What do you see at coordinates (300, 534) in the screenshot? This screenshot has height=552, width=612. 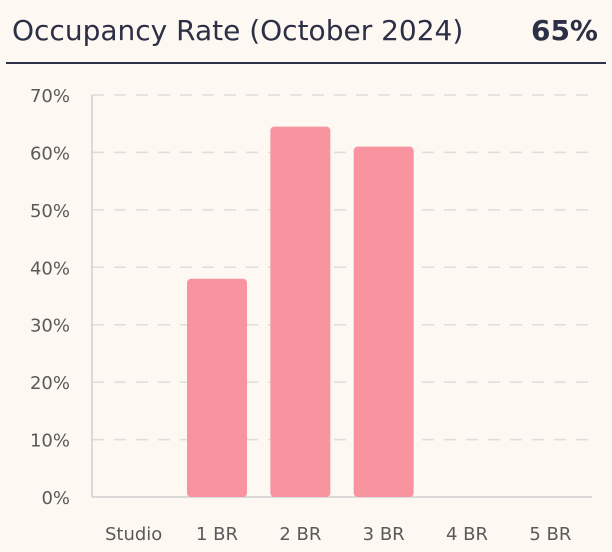 I see `x-tick-label: 2 BR` at bounding box center [300, 534].